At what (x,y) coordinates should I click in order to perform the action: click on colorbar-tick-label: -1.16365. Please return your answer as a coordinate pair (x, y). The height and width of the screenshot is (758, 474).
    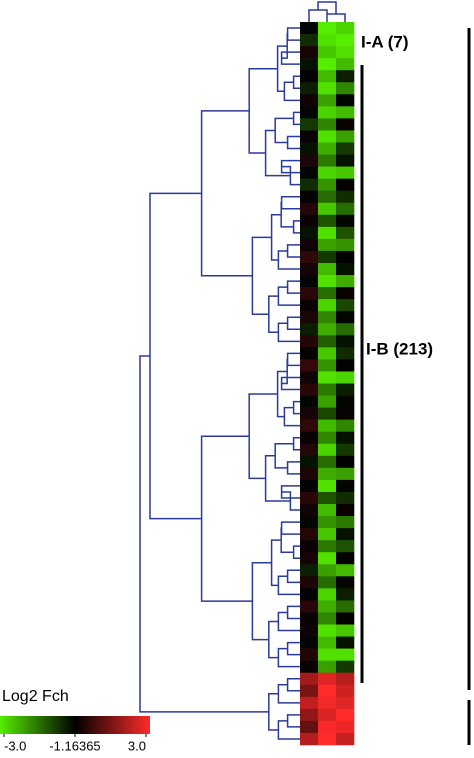
    Looking at the image, I should click on (74, 745).